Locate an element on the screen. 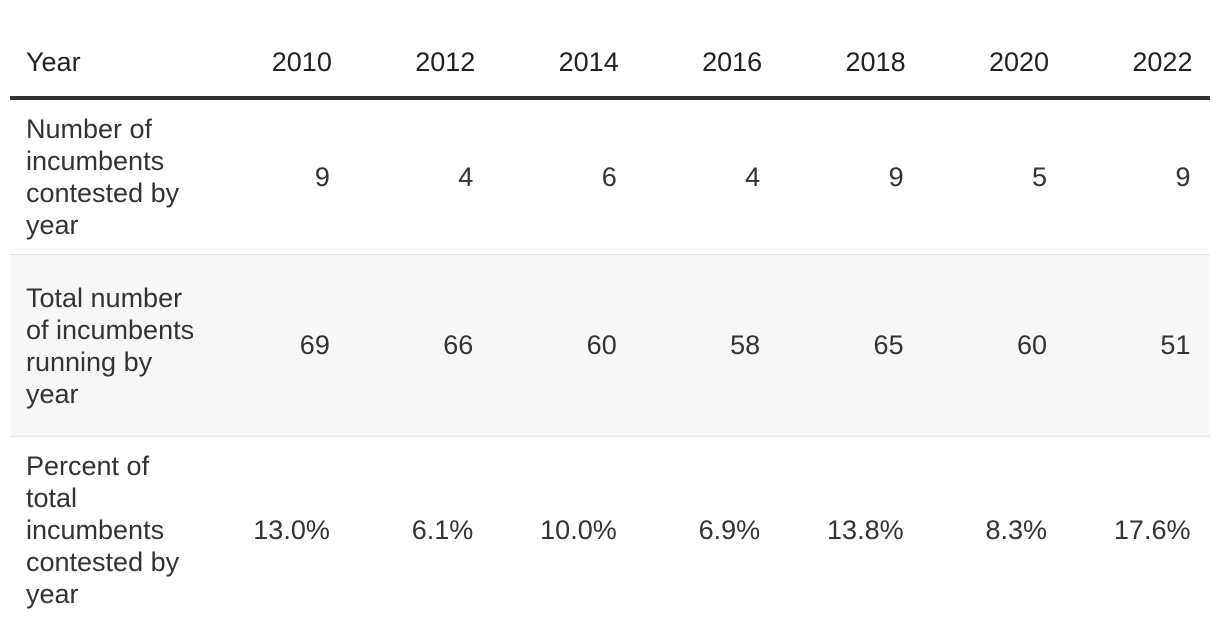 This screenshot has width=1220, height=624. column-header-year: 2016 is located at coordinates (700, 50).